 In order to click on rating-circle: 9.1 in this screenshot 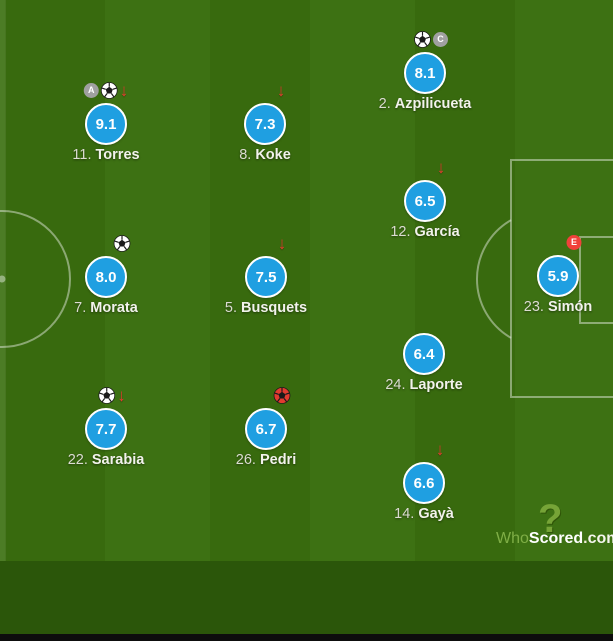, I will do `click(106, 124)`.